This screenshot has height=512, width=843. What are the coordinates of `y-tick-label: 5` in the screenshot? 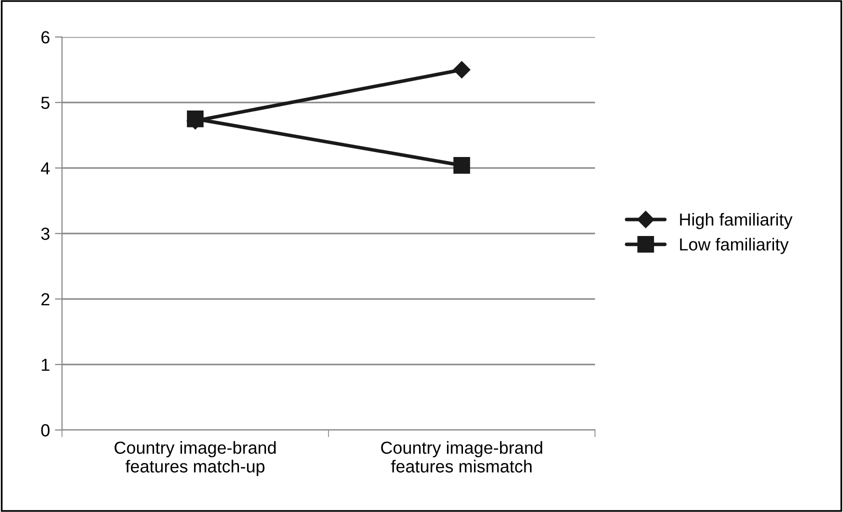 It's located at (45, 102).